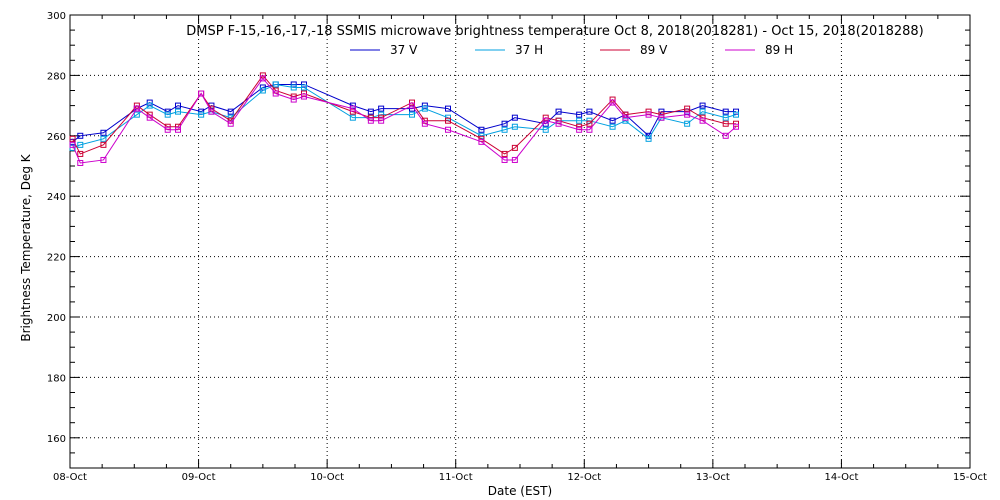 Image resolution: width=1000 pixels, height=500 pixels. I want to click on series-lines, so click(404, 119).